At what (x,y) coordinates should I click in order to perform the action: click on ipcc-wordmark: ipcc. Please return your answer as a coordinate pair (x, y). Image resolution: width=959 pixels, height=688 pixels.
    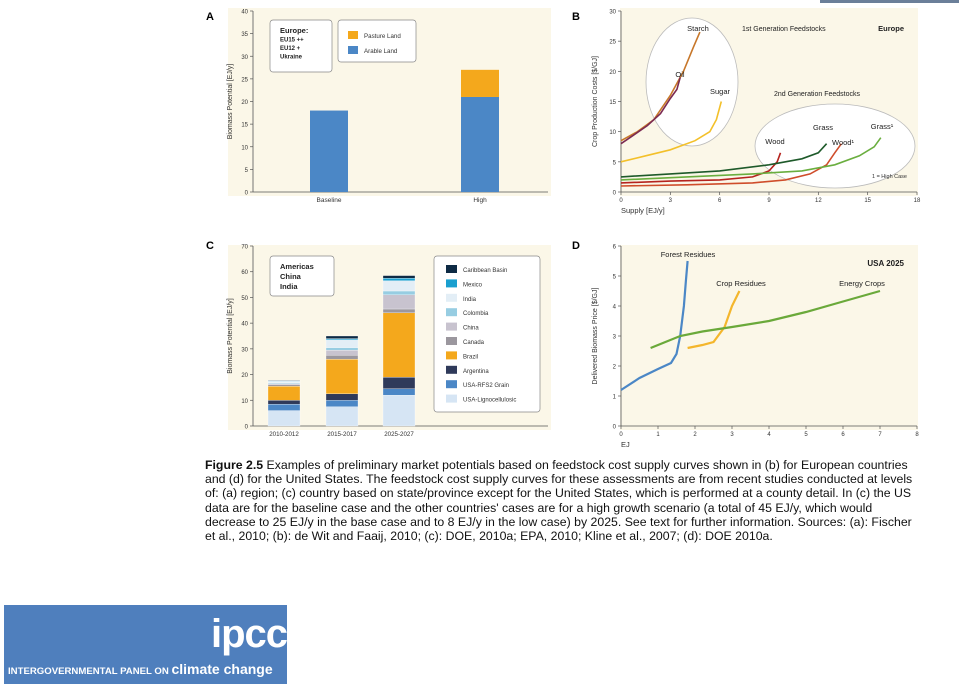
    Looking at the image, I should click on (249, 634).